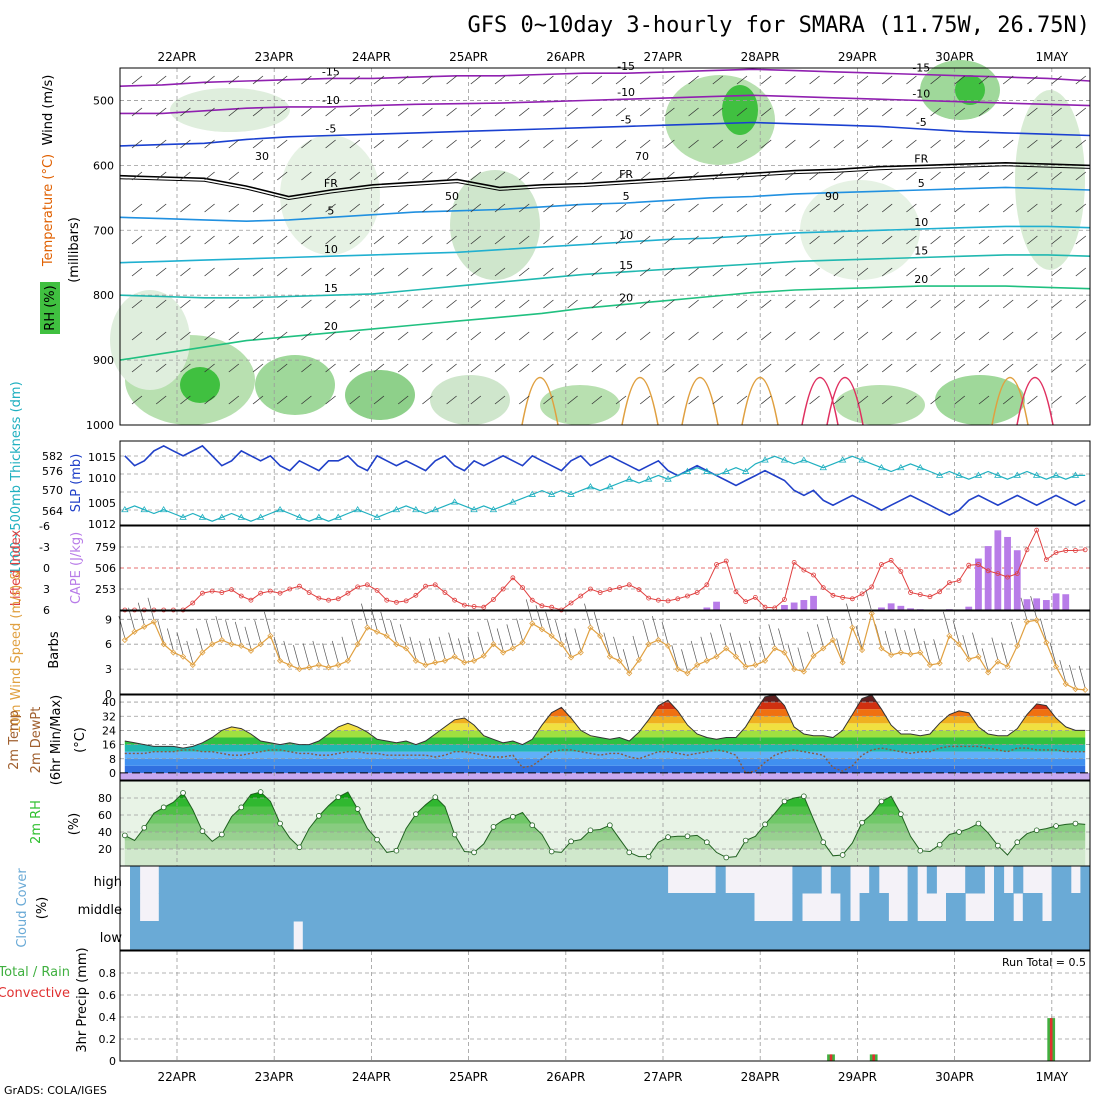  Describe the element at coordinates (662, 57) in the screenshot. I see `date-label-top: 27APR` at that location.